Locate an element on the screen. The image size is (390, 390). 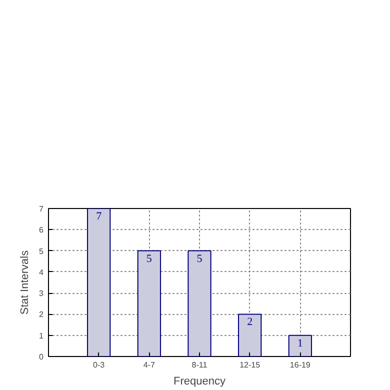
data-label: 1 is located at coordinates (300, 343).